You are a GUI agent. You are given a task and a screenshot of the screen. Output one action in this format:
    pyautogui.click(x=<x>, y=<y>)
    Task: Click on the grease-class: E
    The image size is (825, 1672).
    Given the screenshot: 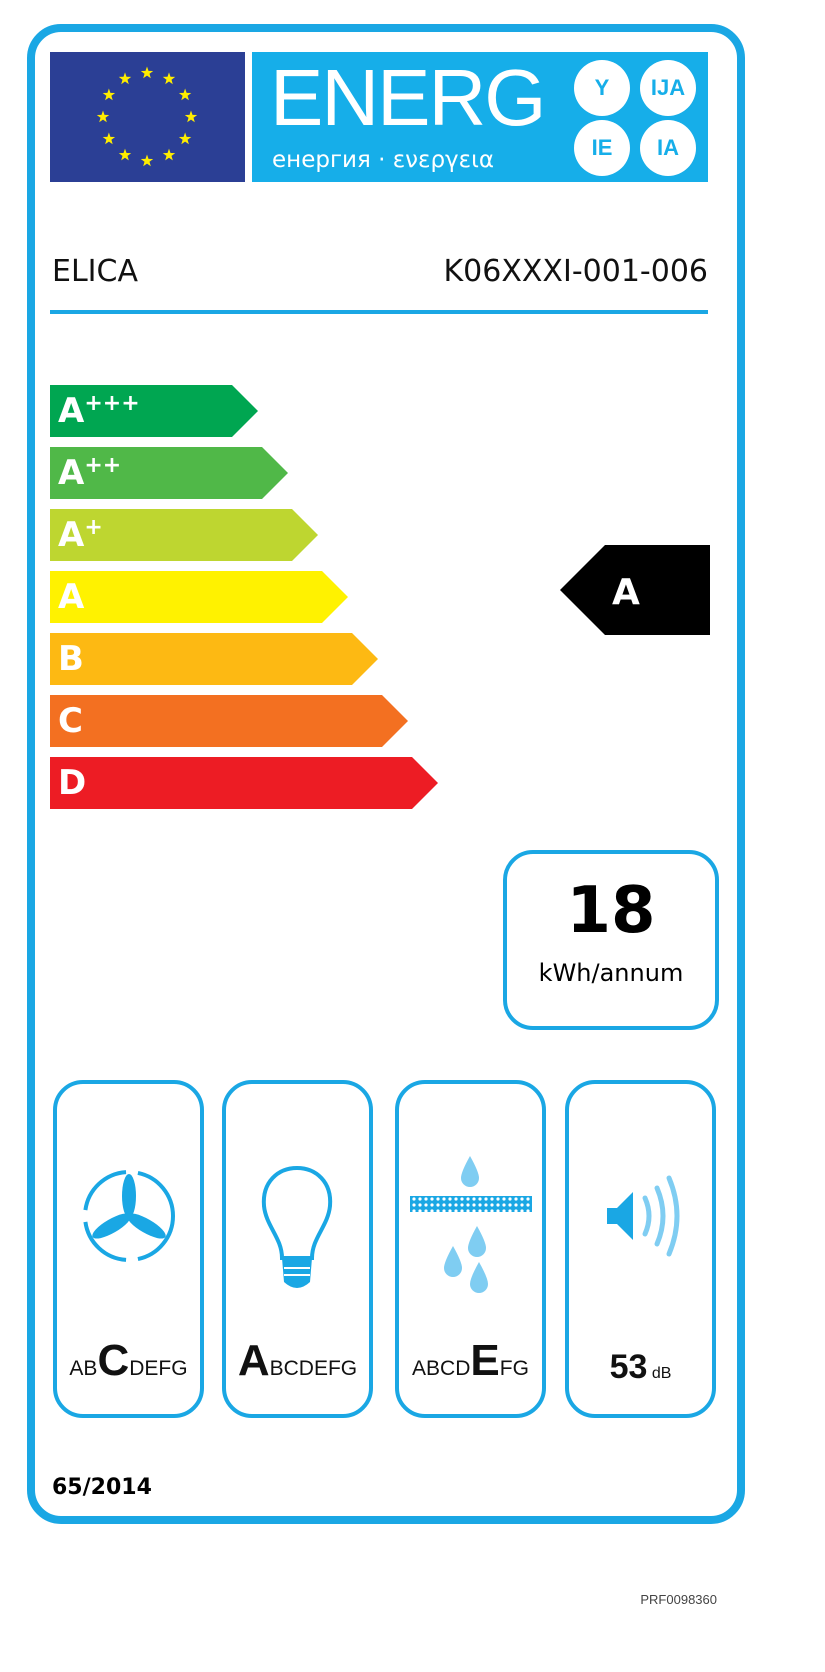 What is the action you would take?
    pyautogui.click(x=485, y=1360)
    